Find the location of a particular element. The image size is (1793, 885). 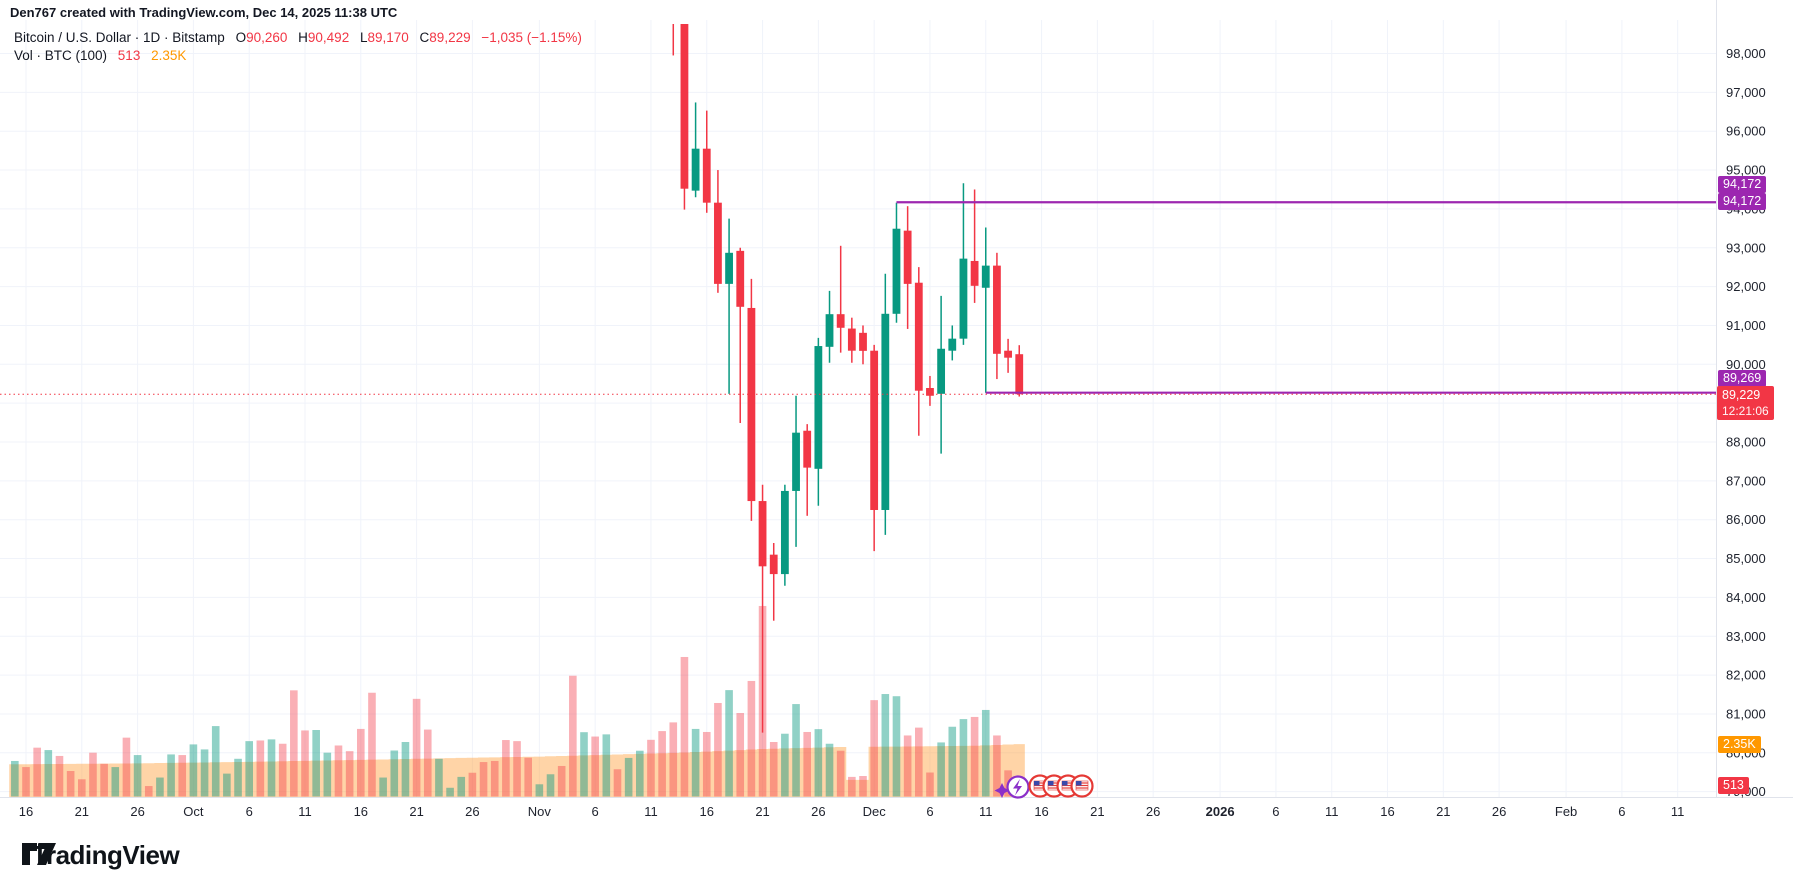

volume-ma-area is located at coordinates (517, 770).